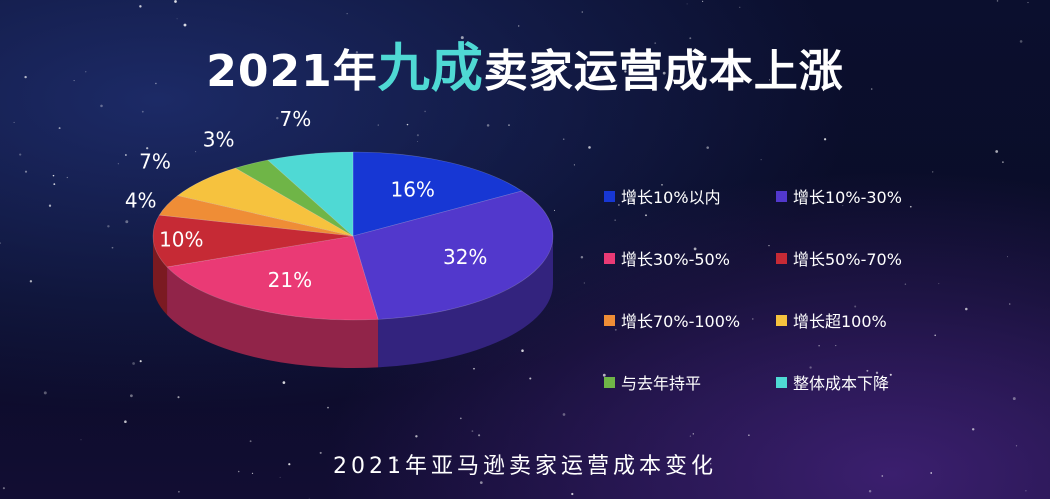 Image resolution: width=1050 pixels, height=499 pixels. What do you see at coordinates (296, 119) in the screenshot?
I see `slice-label-7: 7%` at bounding box center [296, 119].